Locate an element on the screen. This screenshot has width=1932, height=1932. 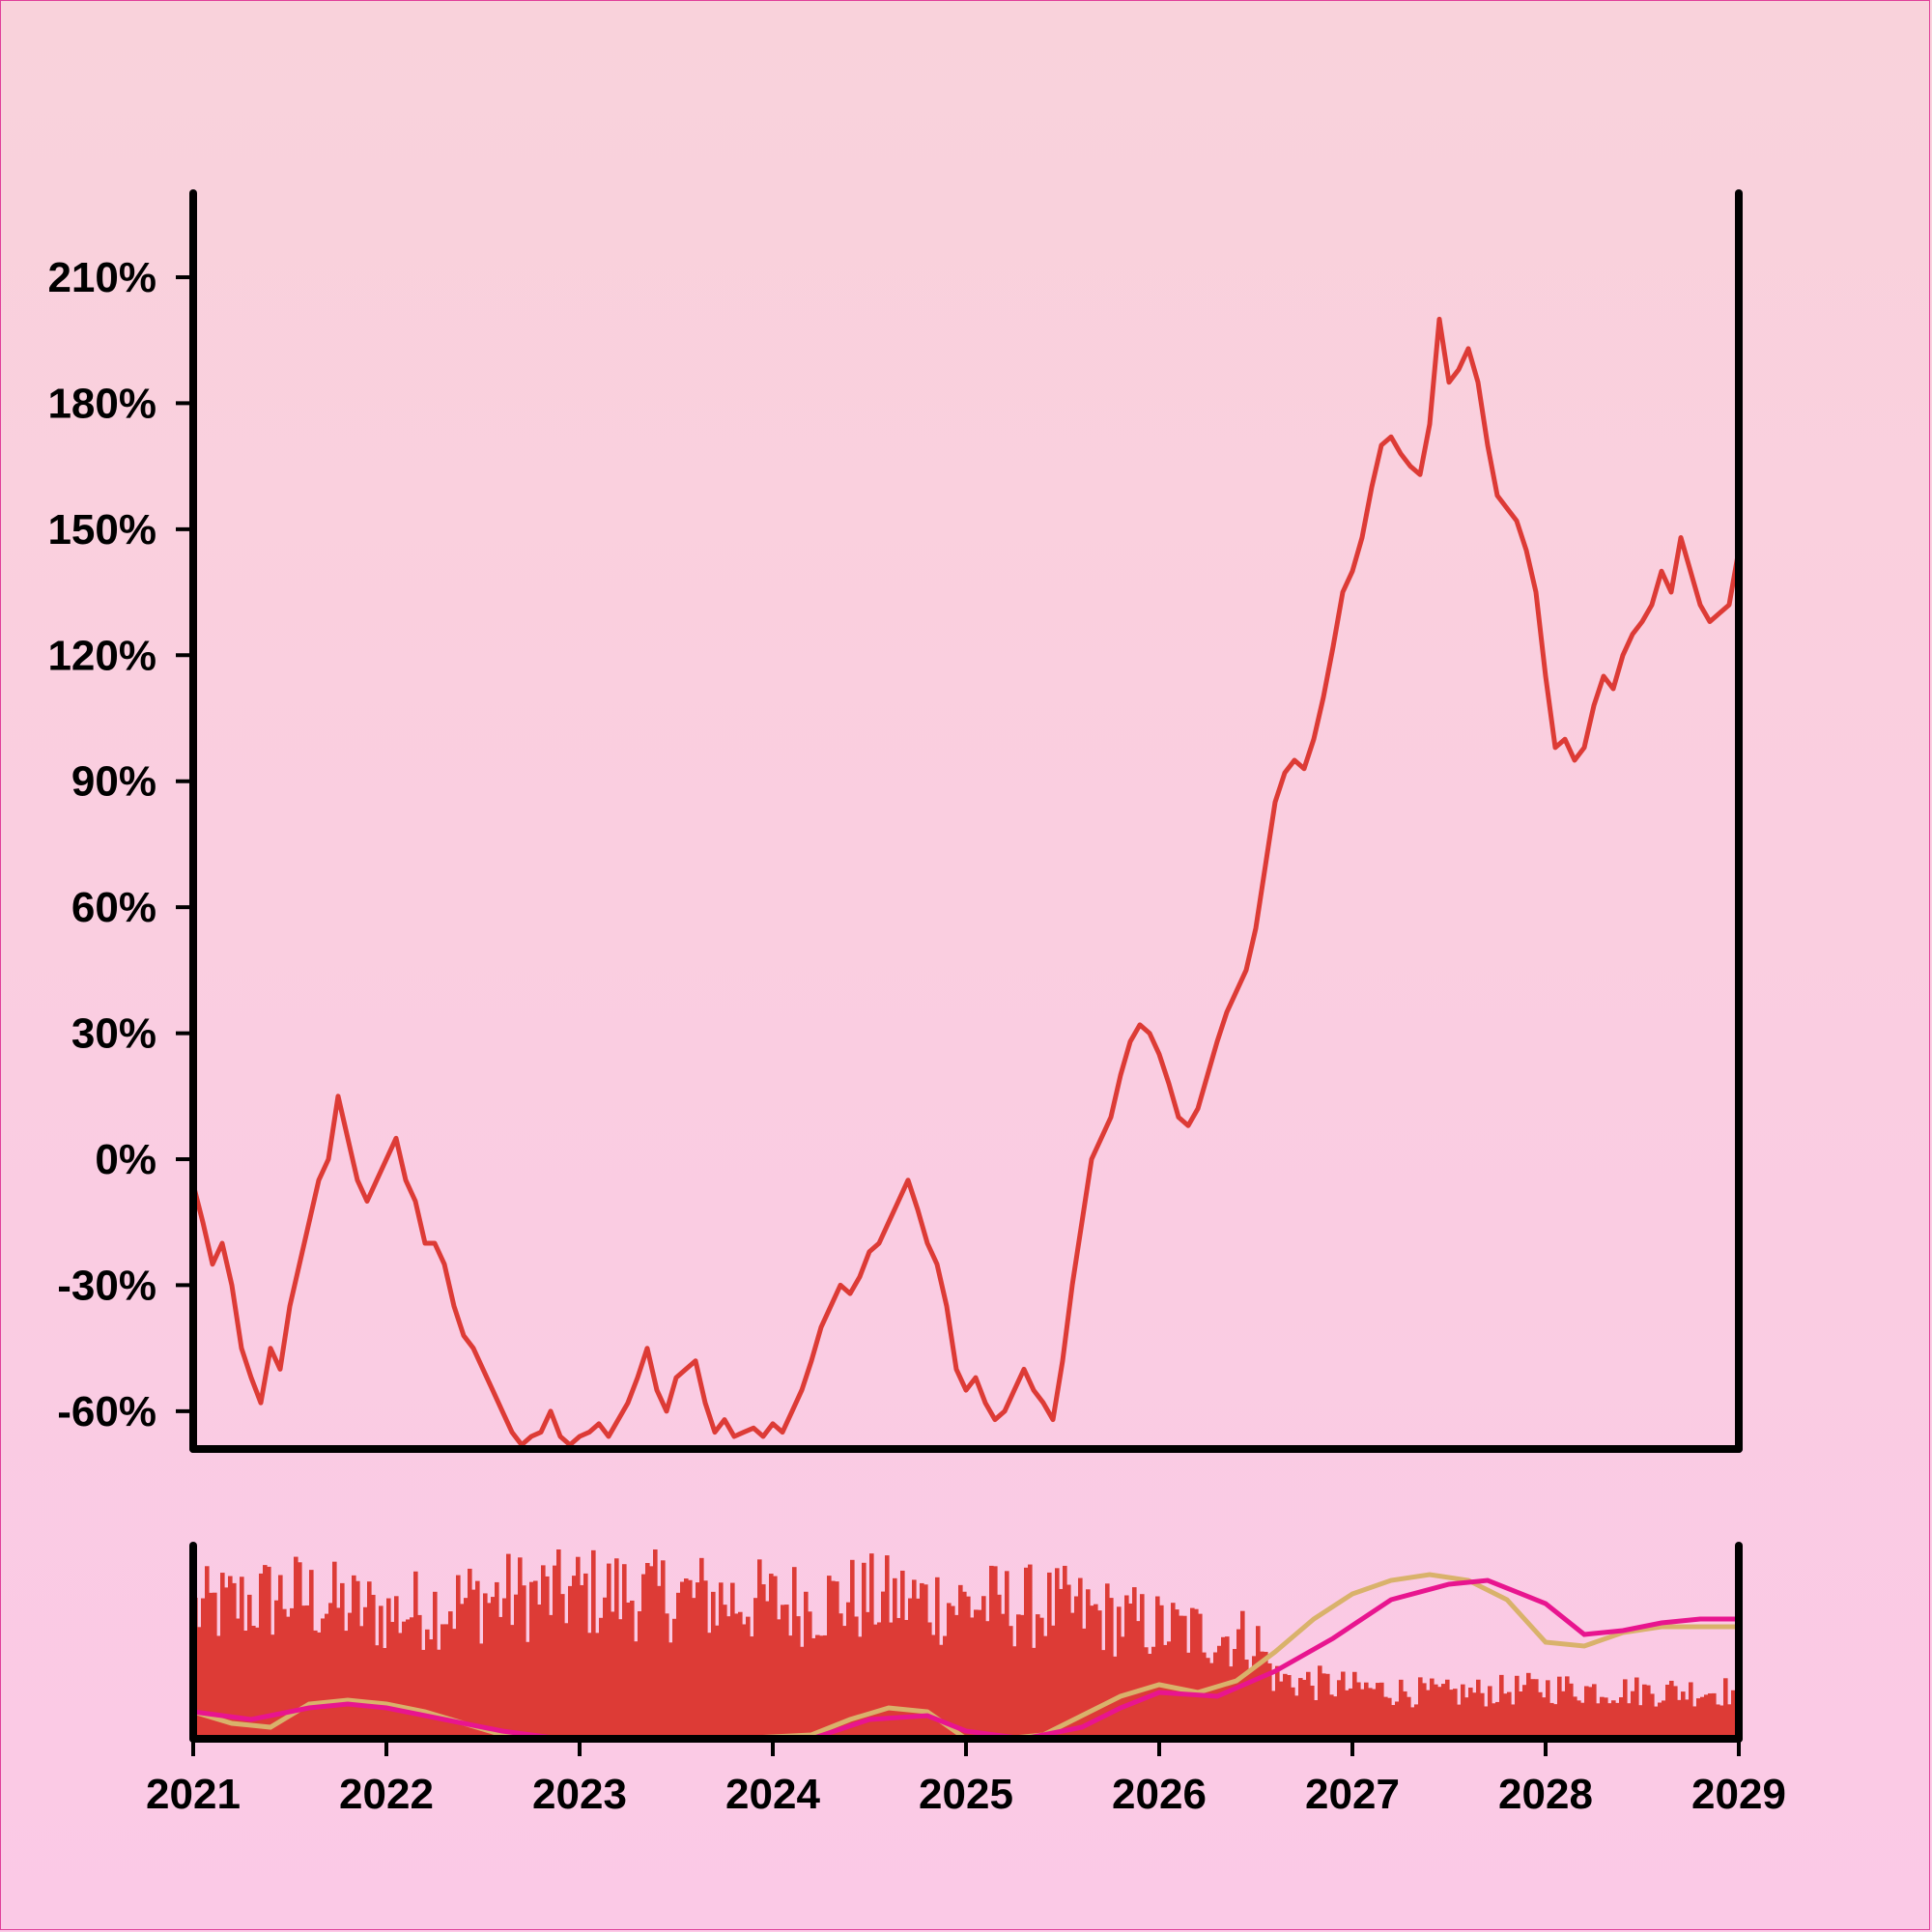
x-tick-label: 2025 is located at coordinates (966, 1794).